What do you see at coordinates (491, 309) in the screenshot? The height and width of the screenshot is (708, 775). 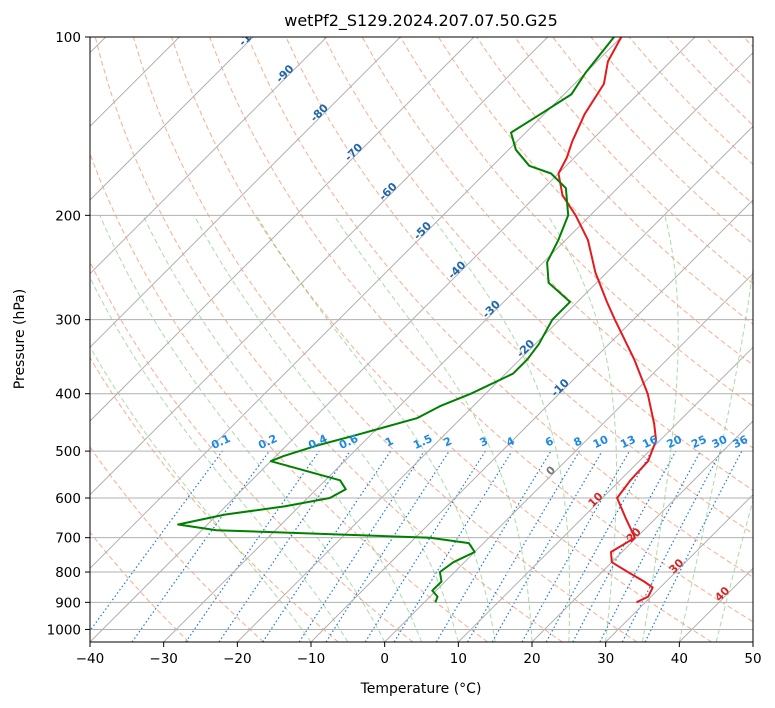 I see `isotherm-label: -30` at bounding box center [491, 309].